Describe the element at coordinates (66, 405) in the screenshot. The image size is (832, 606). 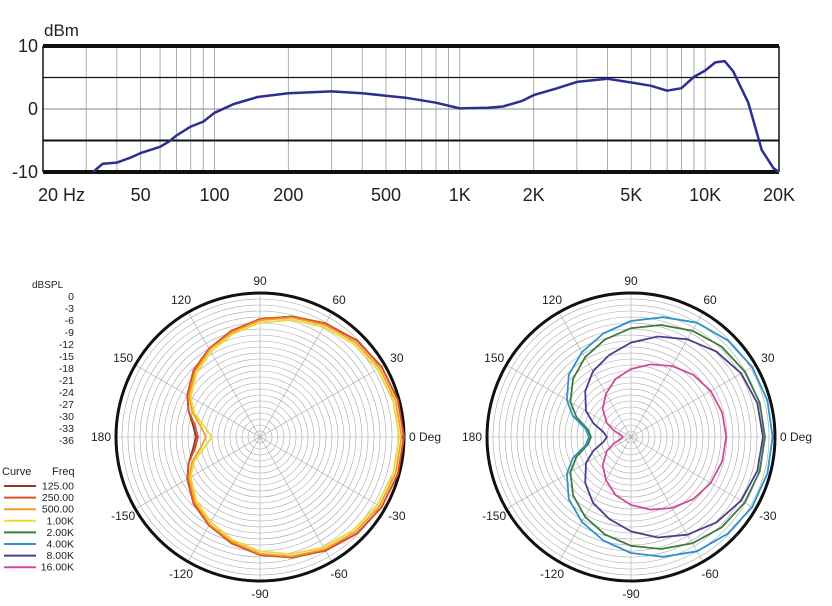
I see `polar-radius-tick-label: -27` at that location.